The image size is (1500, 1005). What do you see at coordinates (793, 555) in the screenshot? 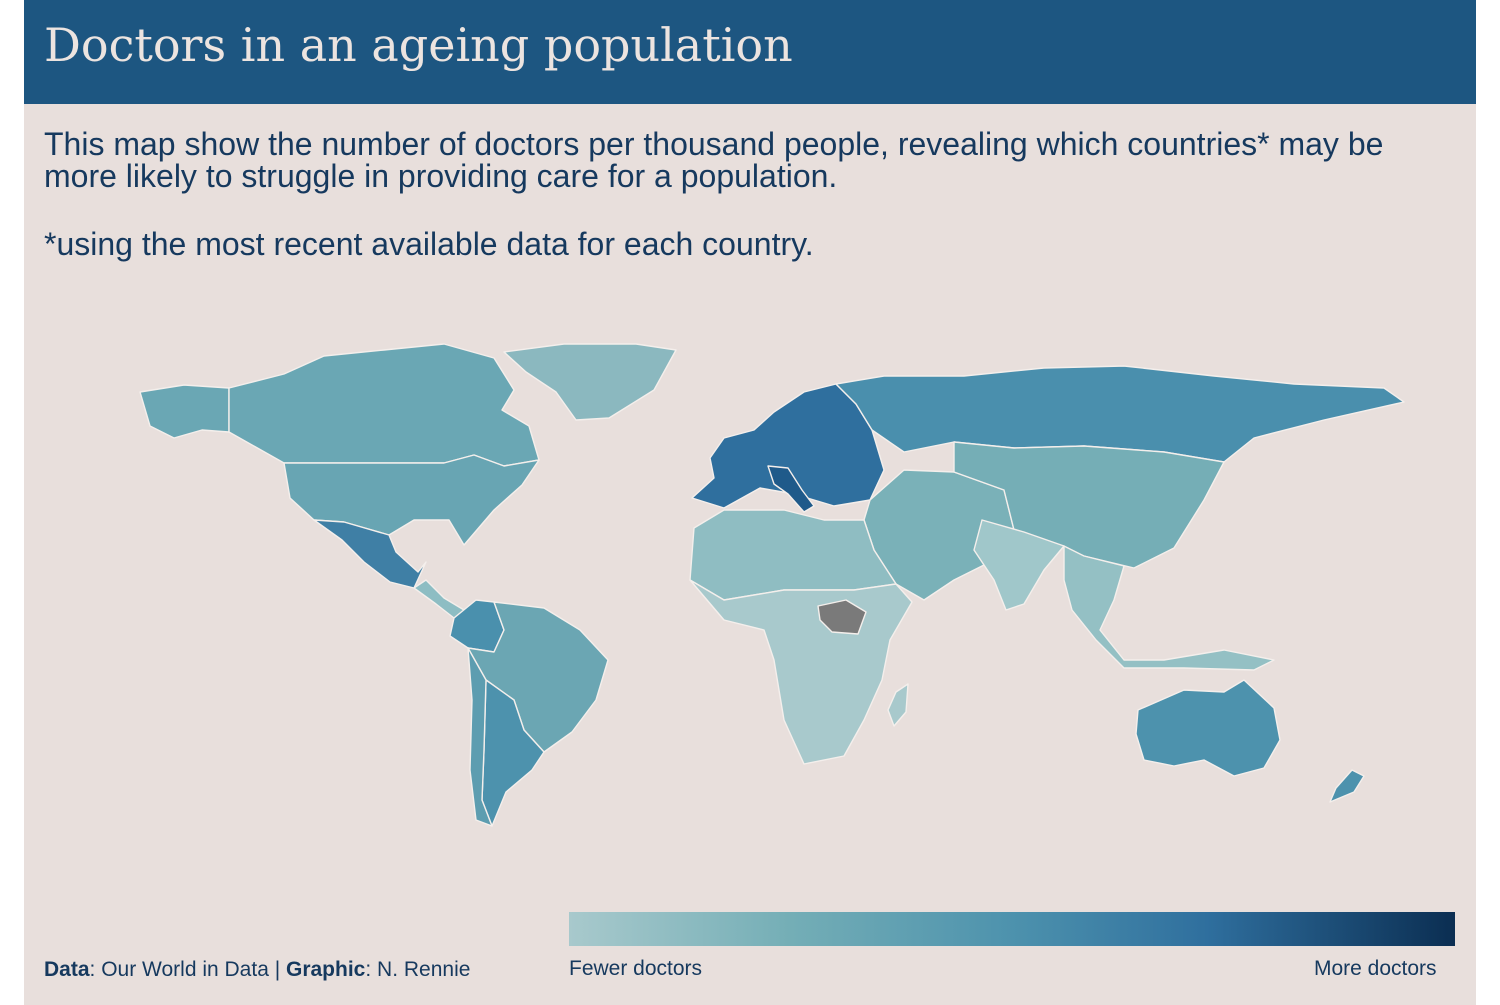
I see `region-north-africa` at bounding box center [793, 555].